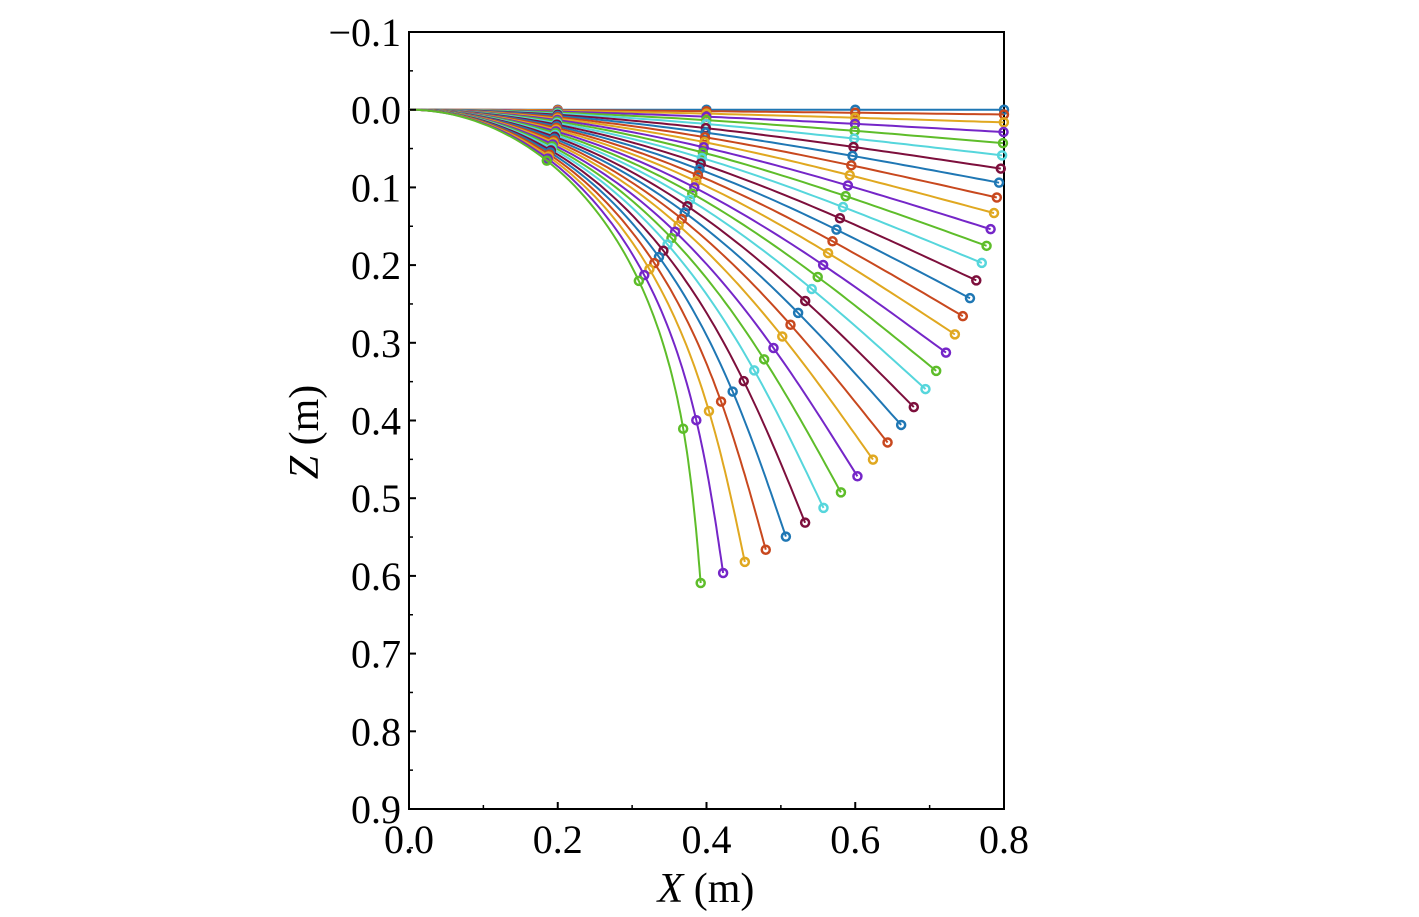  I want to click on y-tick-label: 0.2, so click(376, 265).